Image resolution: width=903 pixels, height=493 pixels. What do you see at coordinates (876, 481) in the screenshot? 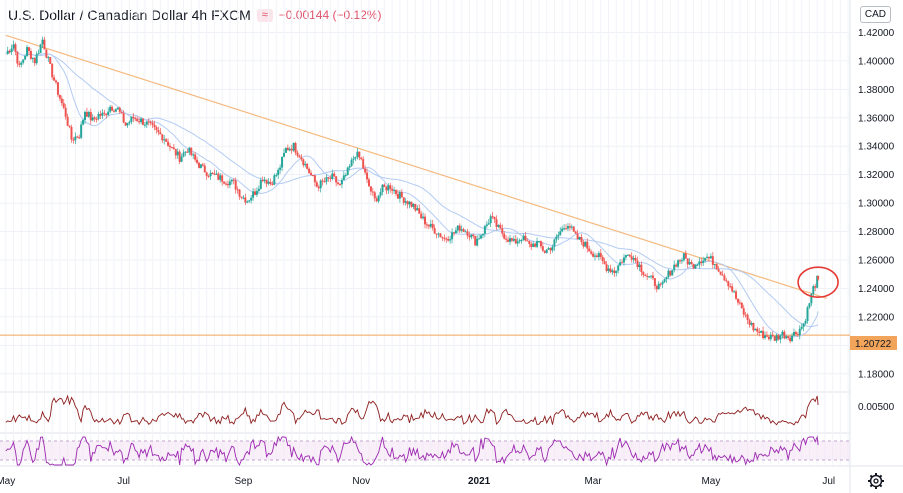
I see `gear-icon` at bounding box center [876, 481].